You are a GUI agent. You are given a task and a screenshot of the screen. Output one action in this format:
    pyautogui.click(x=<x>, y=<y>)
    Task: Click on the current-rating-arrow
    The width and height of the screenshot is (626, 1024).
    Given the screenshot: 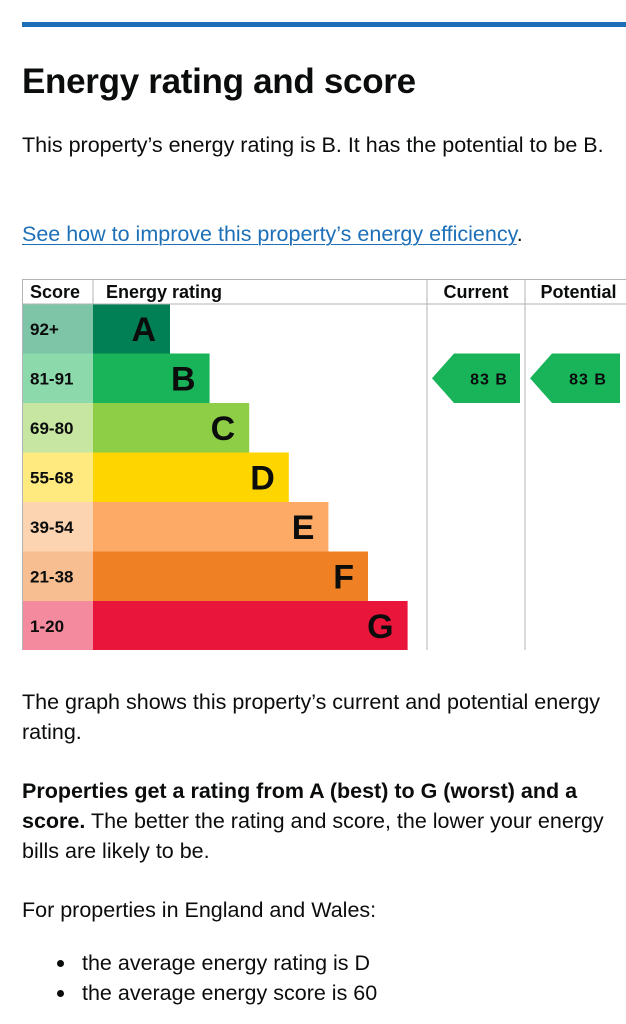 What is the action you would take?
    pyautogui.click(x=476, y=378)
    